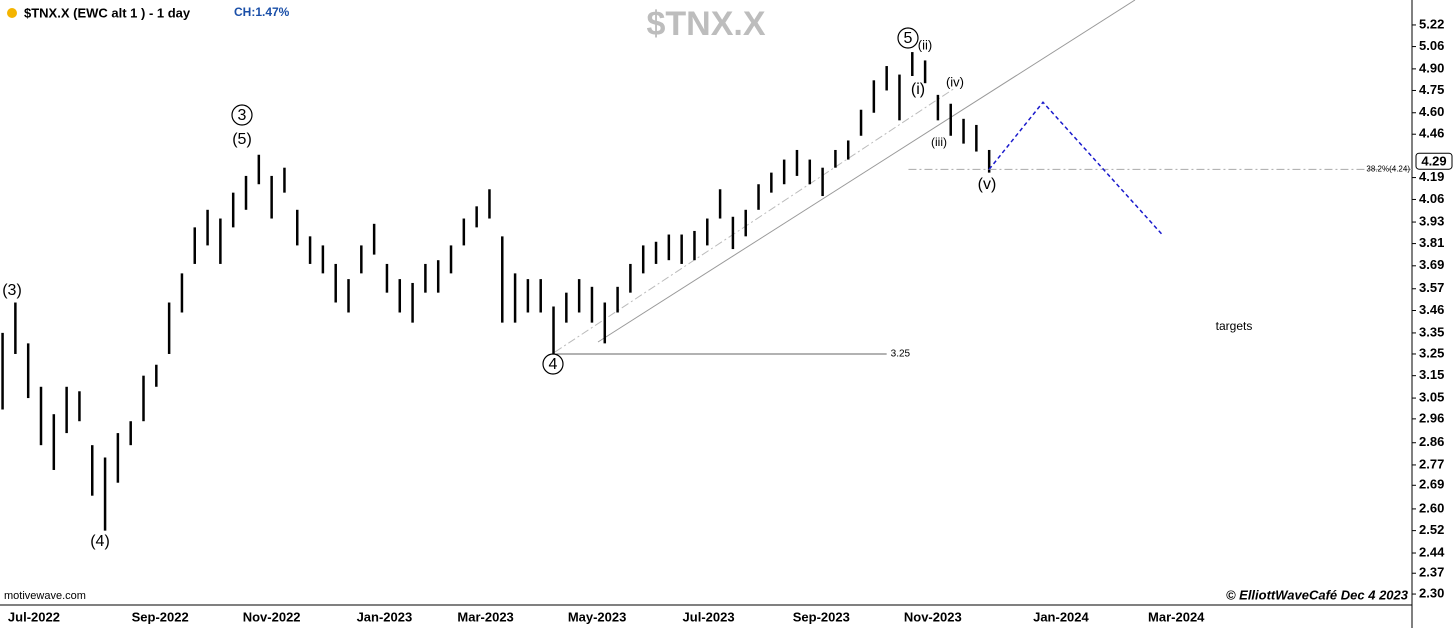  Describe the element at coordinates (1431, 309) in the screenshot. I see `y-tick-label: 3.46` at that location.